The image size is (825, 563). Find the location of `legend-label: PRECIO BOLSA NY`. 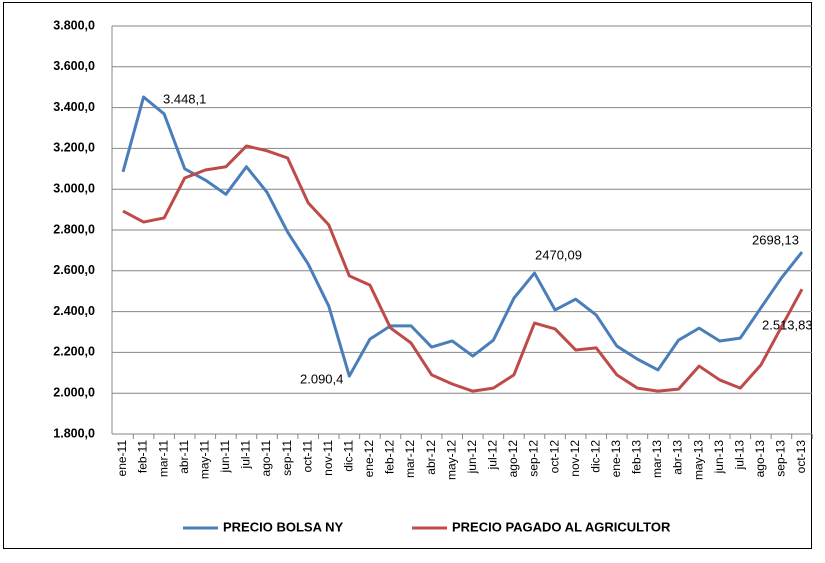

legend-label: PRECIO BOLSA NY is located at coordinates (283, 526).